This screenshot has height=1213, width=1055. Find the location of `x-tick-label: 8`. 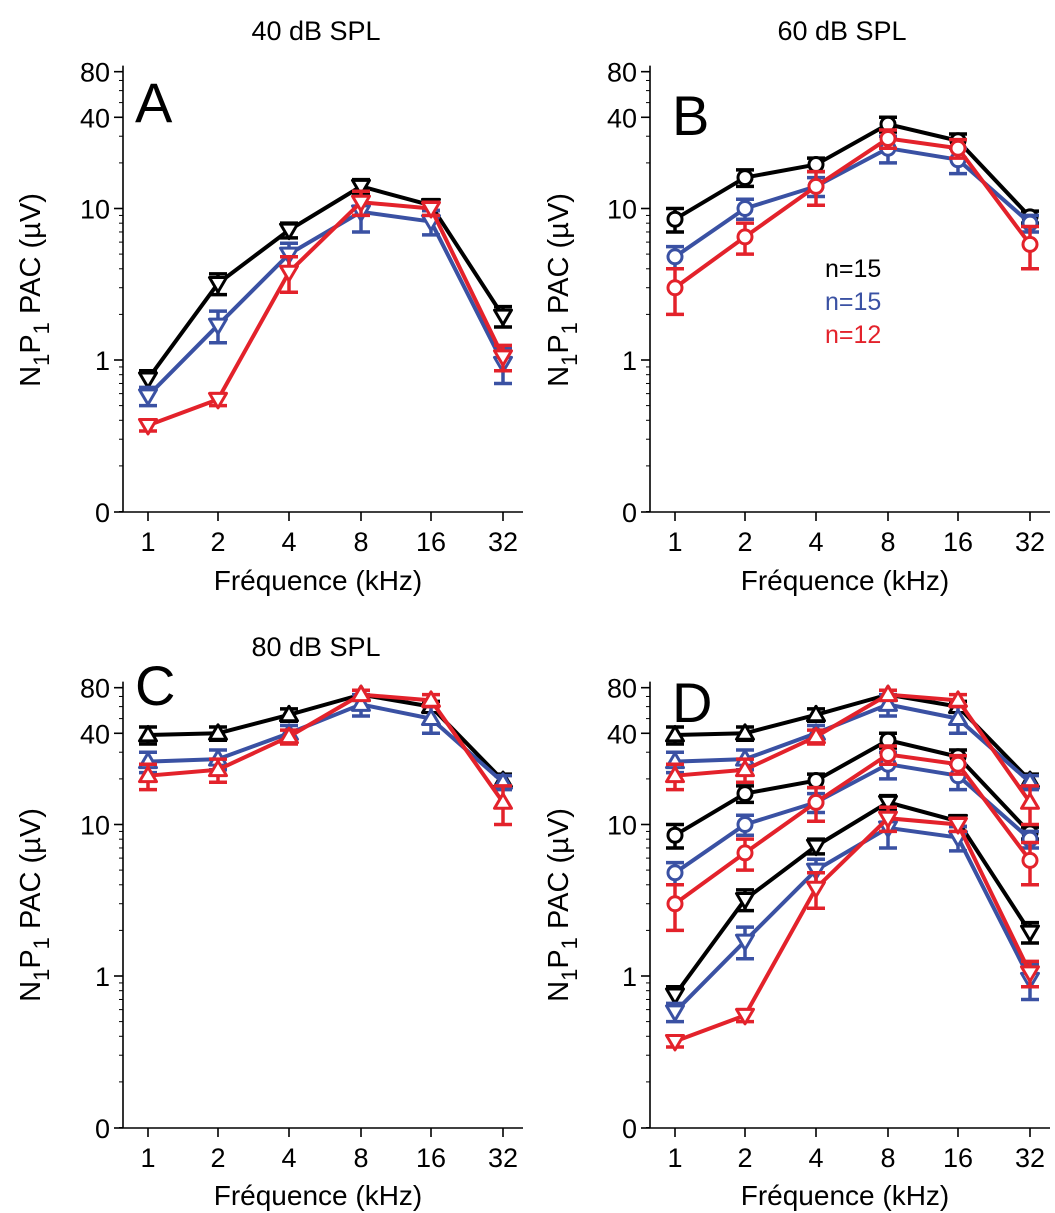

x-tick-label: 8 is located at coordinates (360, 542).